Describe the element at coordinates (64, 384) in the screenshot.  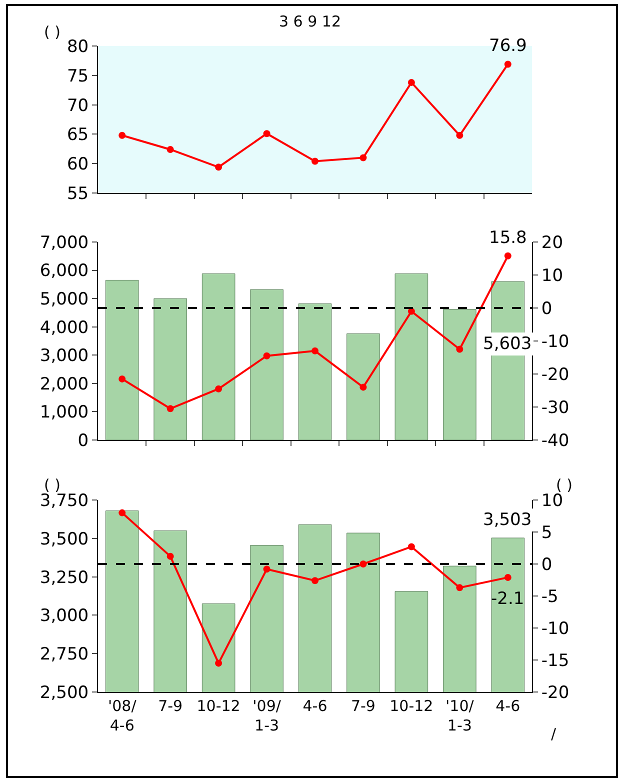
I see `y-tick-label: 2,000` at that location.